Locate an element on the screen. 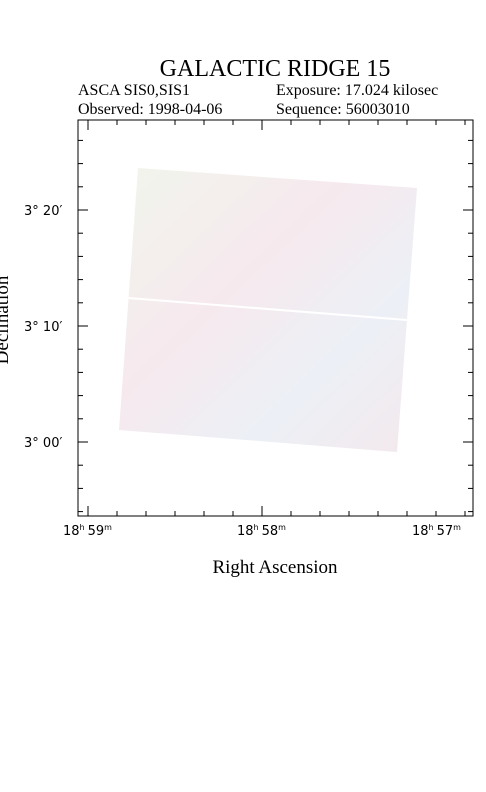 This screenshot has width=486, height=792. instrument: ASCA SIS0,SIS1 is located at coordinates (134, 90).